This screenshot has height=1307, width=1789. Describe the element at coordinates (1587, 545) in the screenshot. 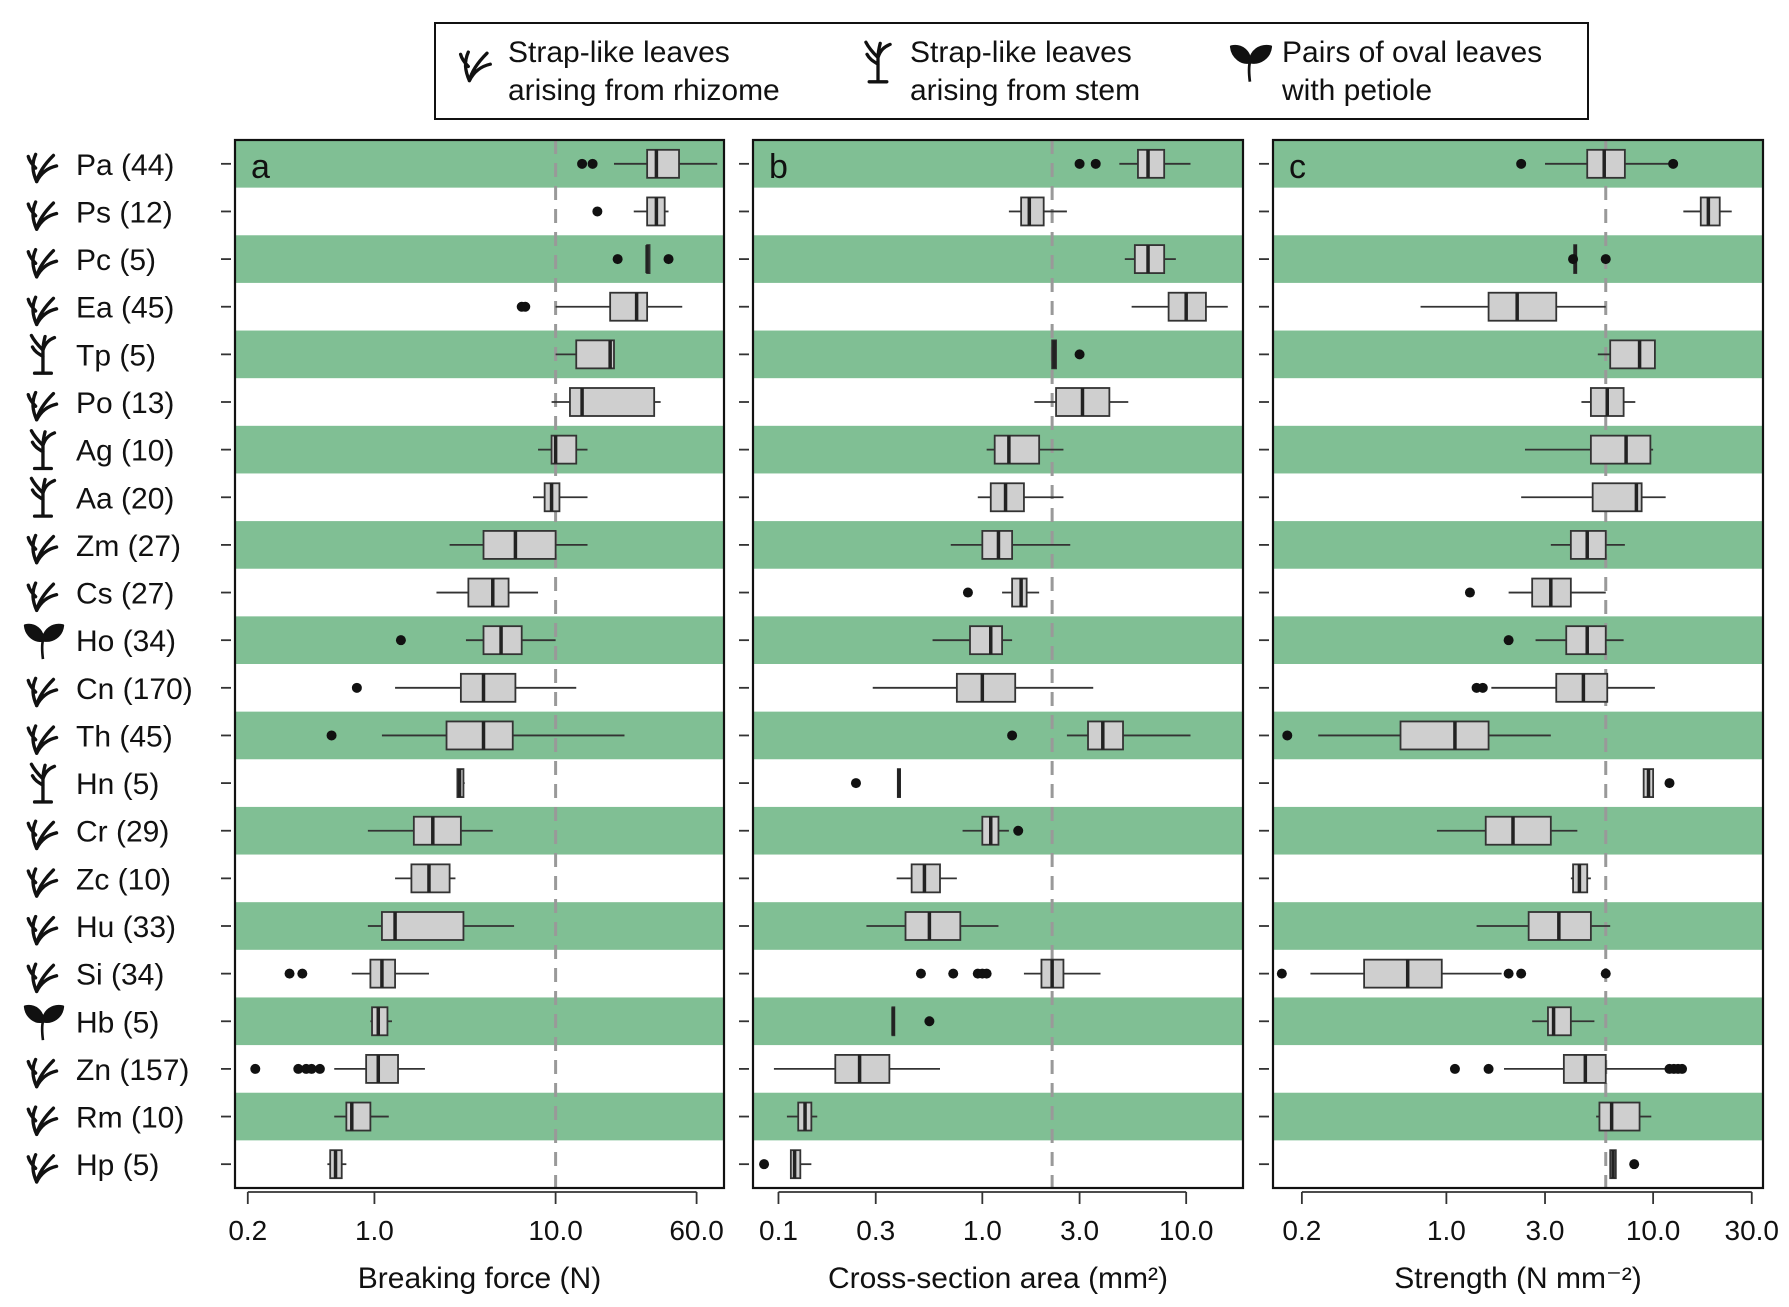

I see `box-zm` at that location.